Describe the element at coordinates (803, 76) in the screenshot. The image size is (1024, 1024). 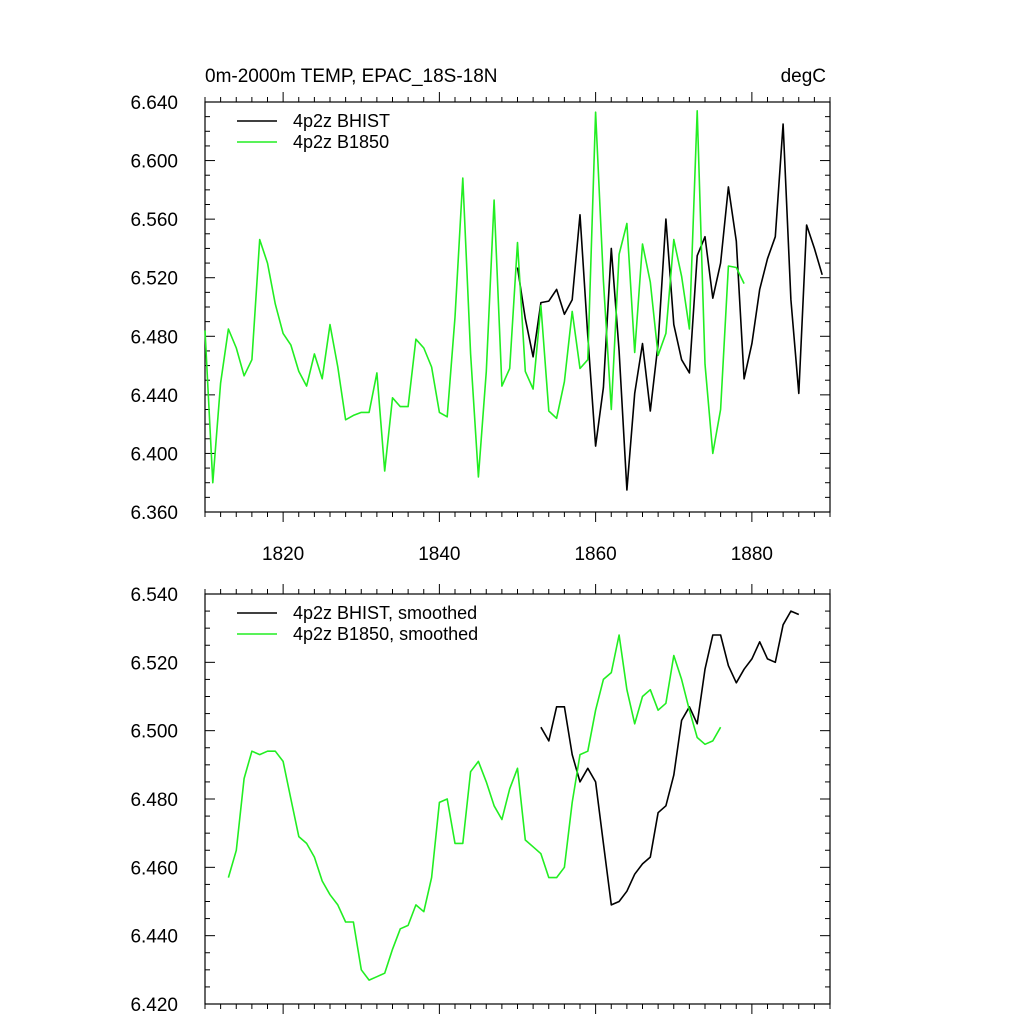
I see `units-label: degC` at that location.